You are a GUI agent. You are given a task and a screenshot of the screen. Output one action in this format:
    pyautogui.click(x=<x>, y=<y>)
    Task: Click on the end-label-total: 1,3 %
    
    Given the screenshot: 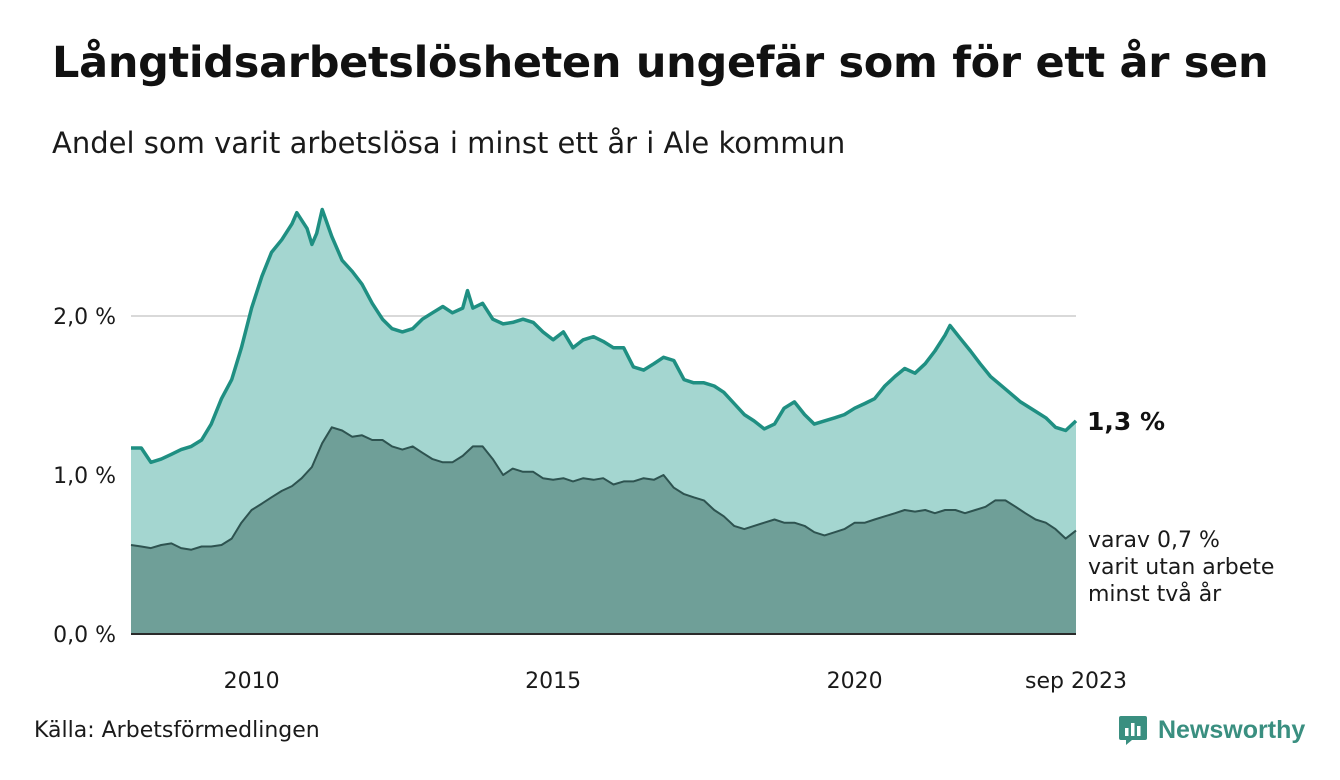 What is the action you would take?
    pyautogui.click(x=1126, y=421)
    